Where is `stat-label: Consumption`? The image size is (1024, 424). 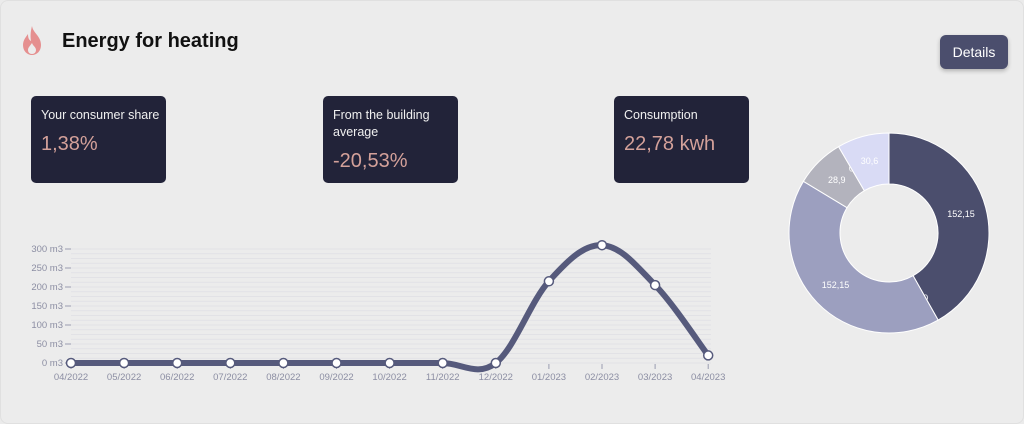
stat-label: Consumption is located at coordinates (661, 115).